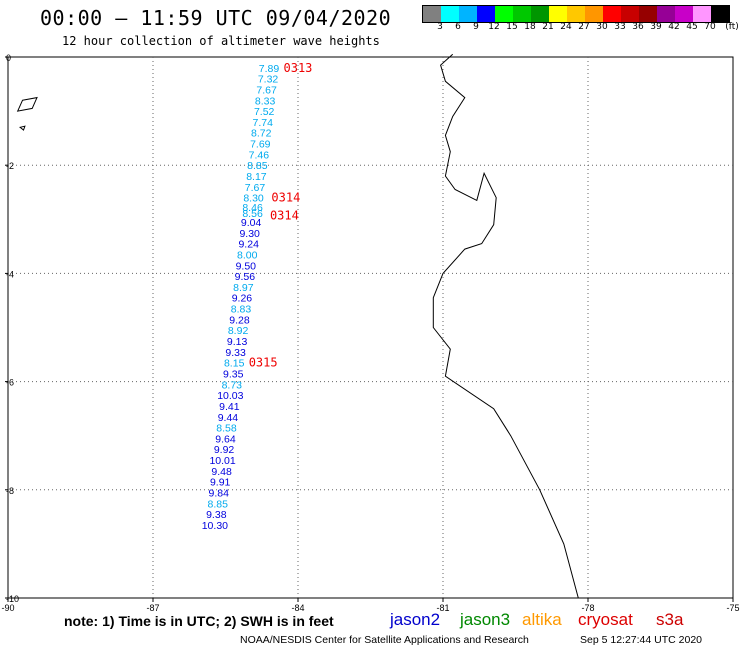 The height and width of the screenshot is (650, 740). What do you see at coordinates (253, 199) in the screenshot?
I see `wave-height-value: 8.30` at bounding box center [253, 199].